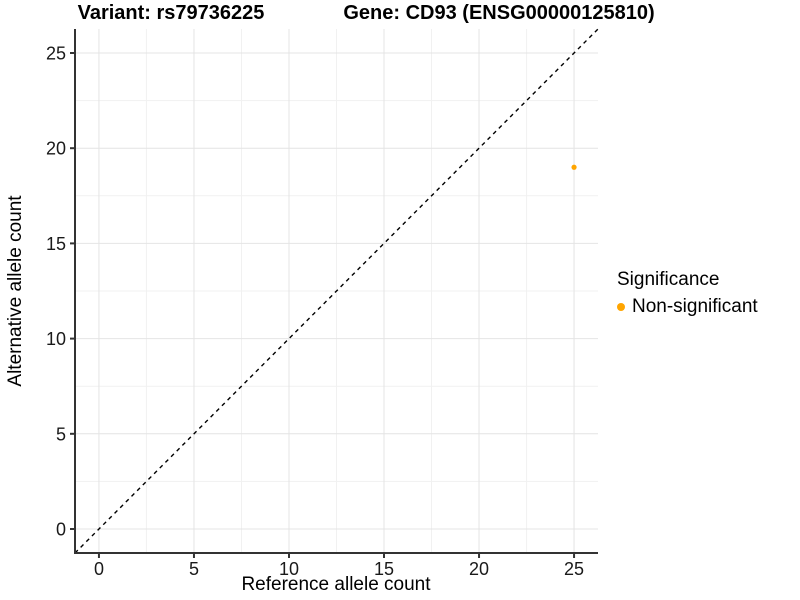  What do you see at coordinates (695, 306) in the screenshot?
I see `legend-item-label: Non-significant` at bounding box center [695, 306].